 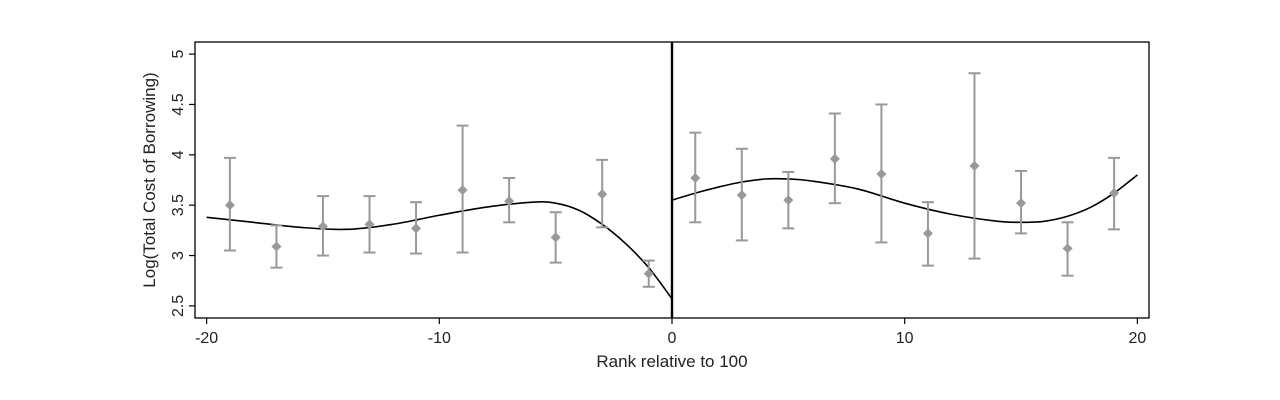 I want to click on x-tick-label: 20, so click(x=1137, y=338).